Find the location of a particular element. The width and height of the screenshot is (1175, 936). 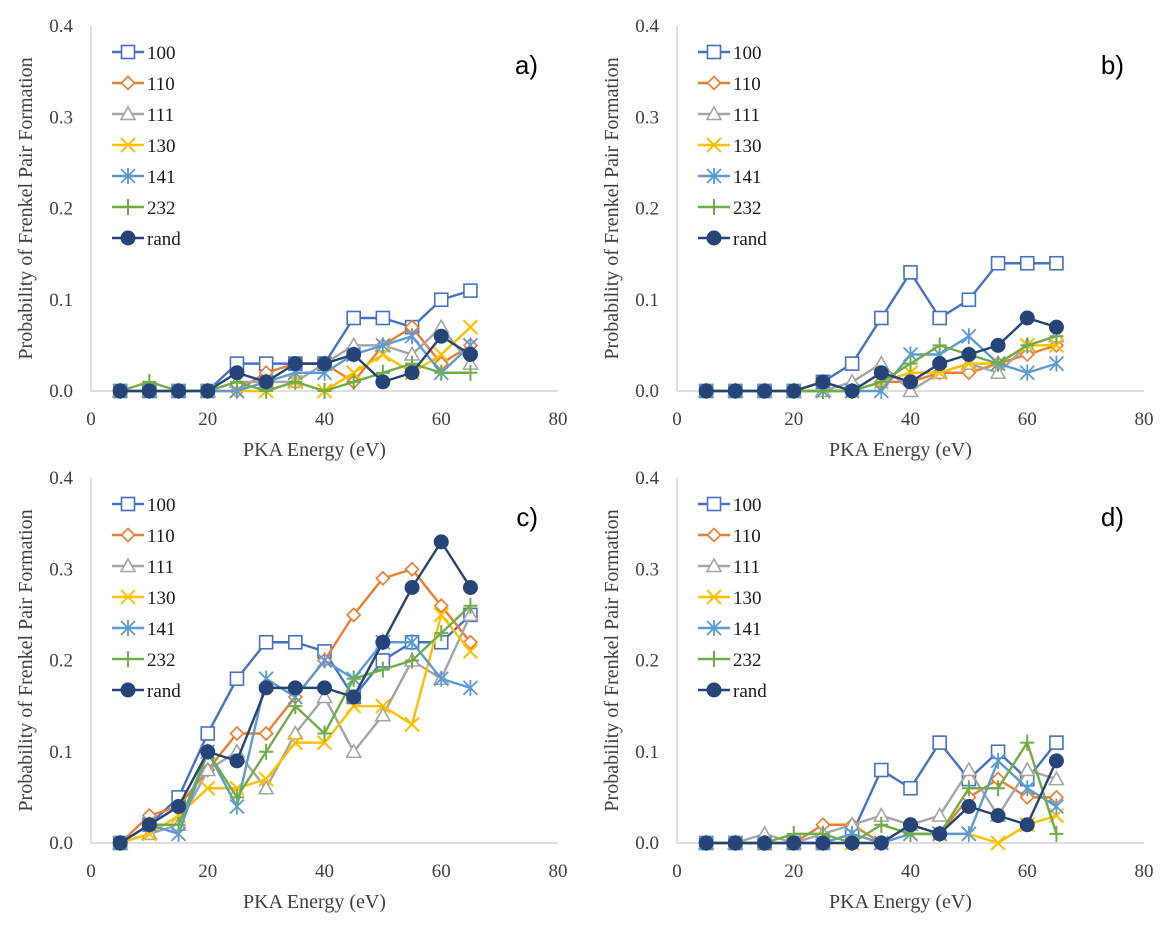

y-tick-label: 0.0 is located at coordinates (61, 843).